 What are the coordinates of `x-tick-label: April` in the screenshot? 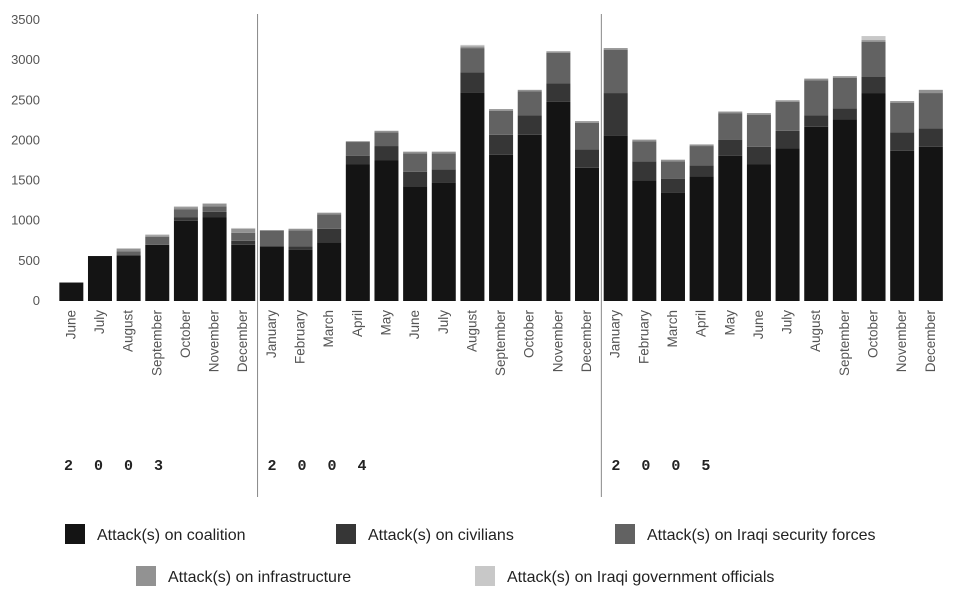 It's located at (701, 323).